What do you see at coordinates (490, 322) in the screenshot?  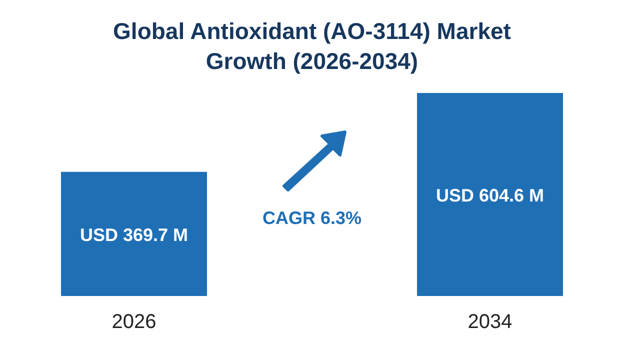 I see `x-tick-label: 2034` at bounding box center [490, 322].